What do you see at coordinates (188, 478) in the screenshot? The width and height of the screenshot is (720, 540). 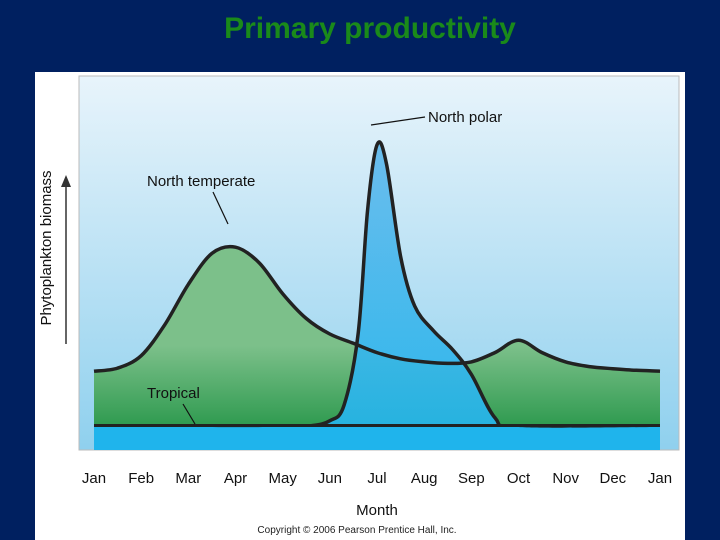 I see `x-tick-label: Mar` at bounding box center [188, 478].